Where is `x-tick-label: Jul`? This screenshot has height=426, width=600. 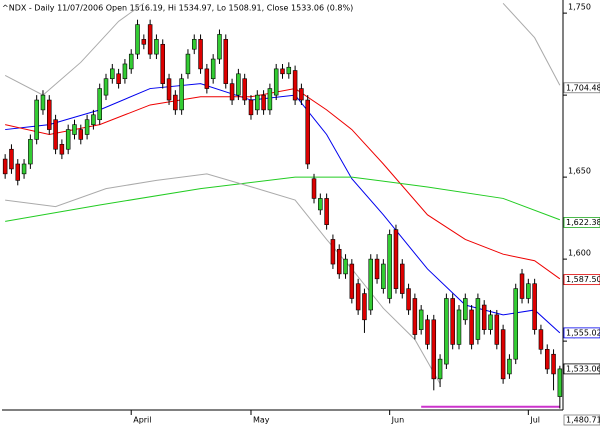 x-tick-label: Jul is located at coordinates (534, 420).